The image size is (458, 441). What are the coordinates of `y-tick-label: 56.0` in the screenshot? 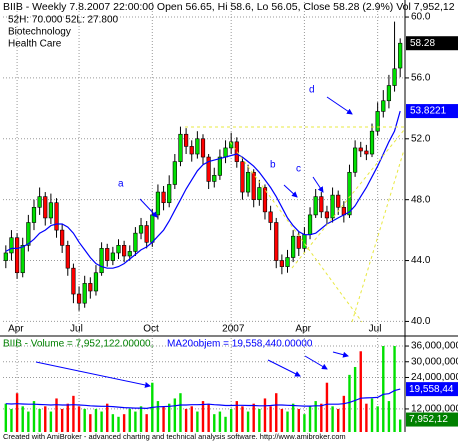 It's located at (421, 78).